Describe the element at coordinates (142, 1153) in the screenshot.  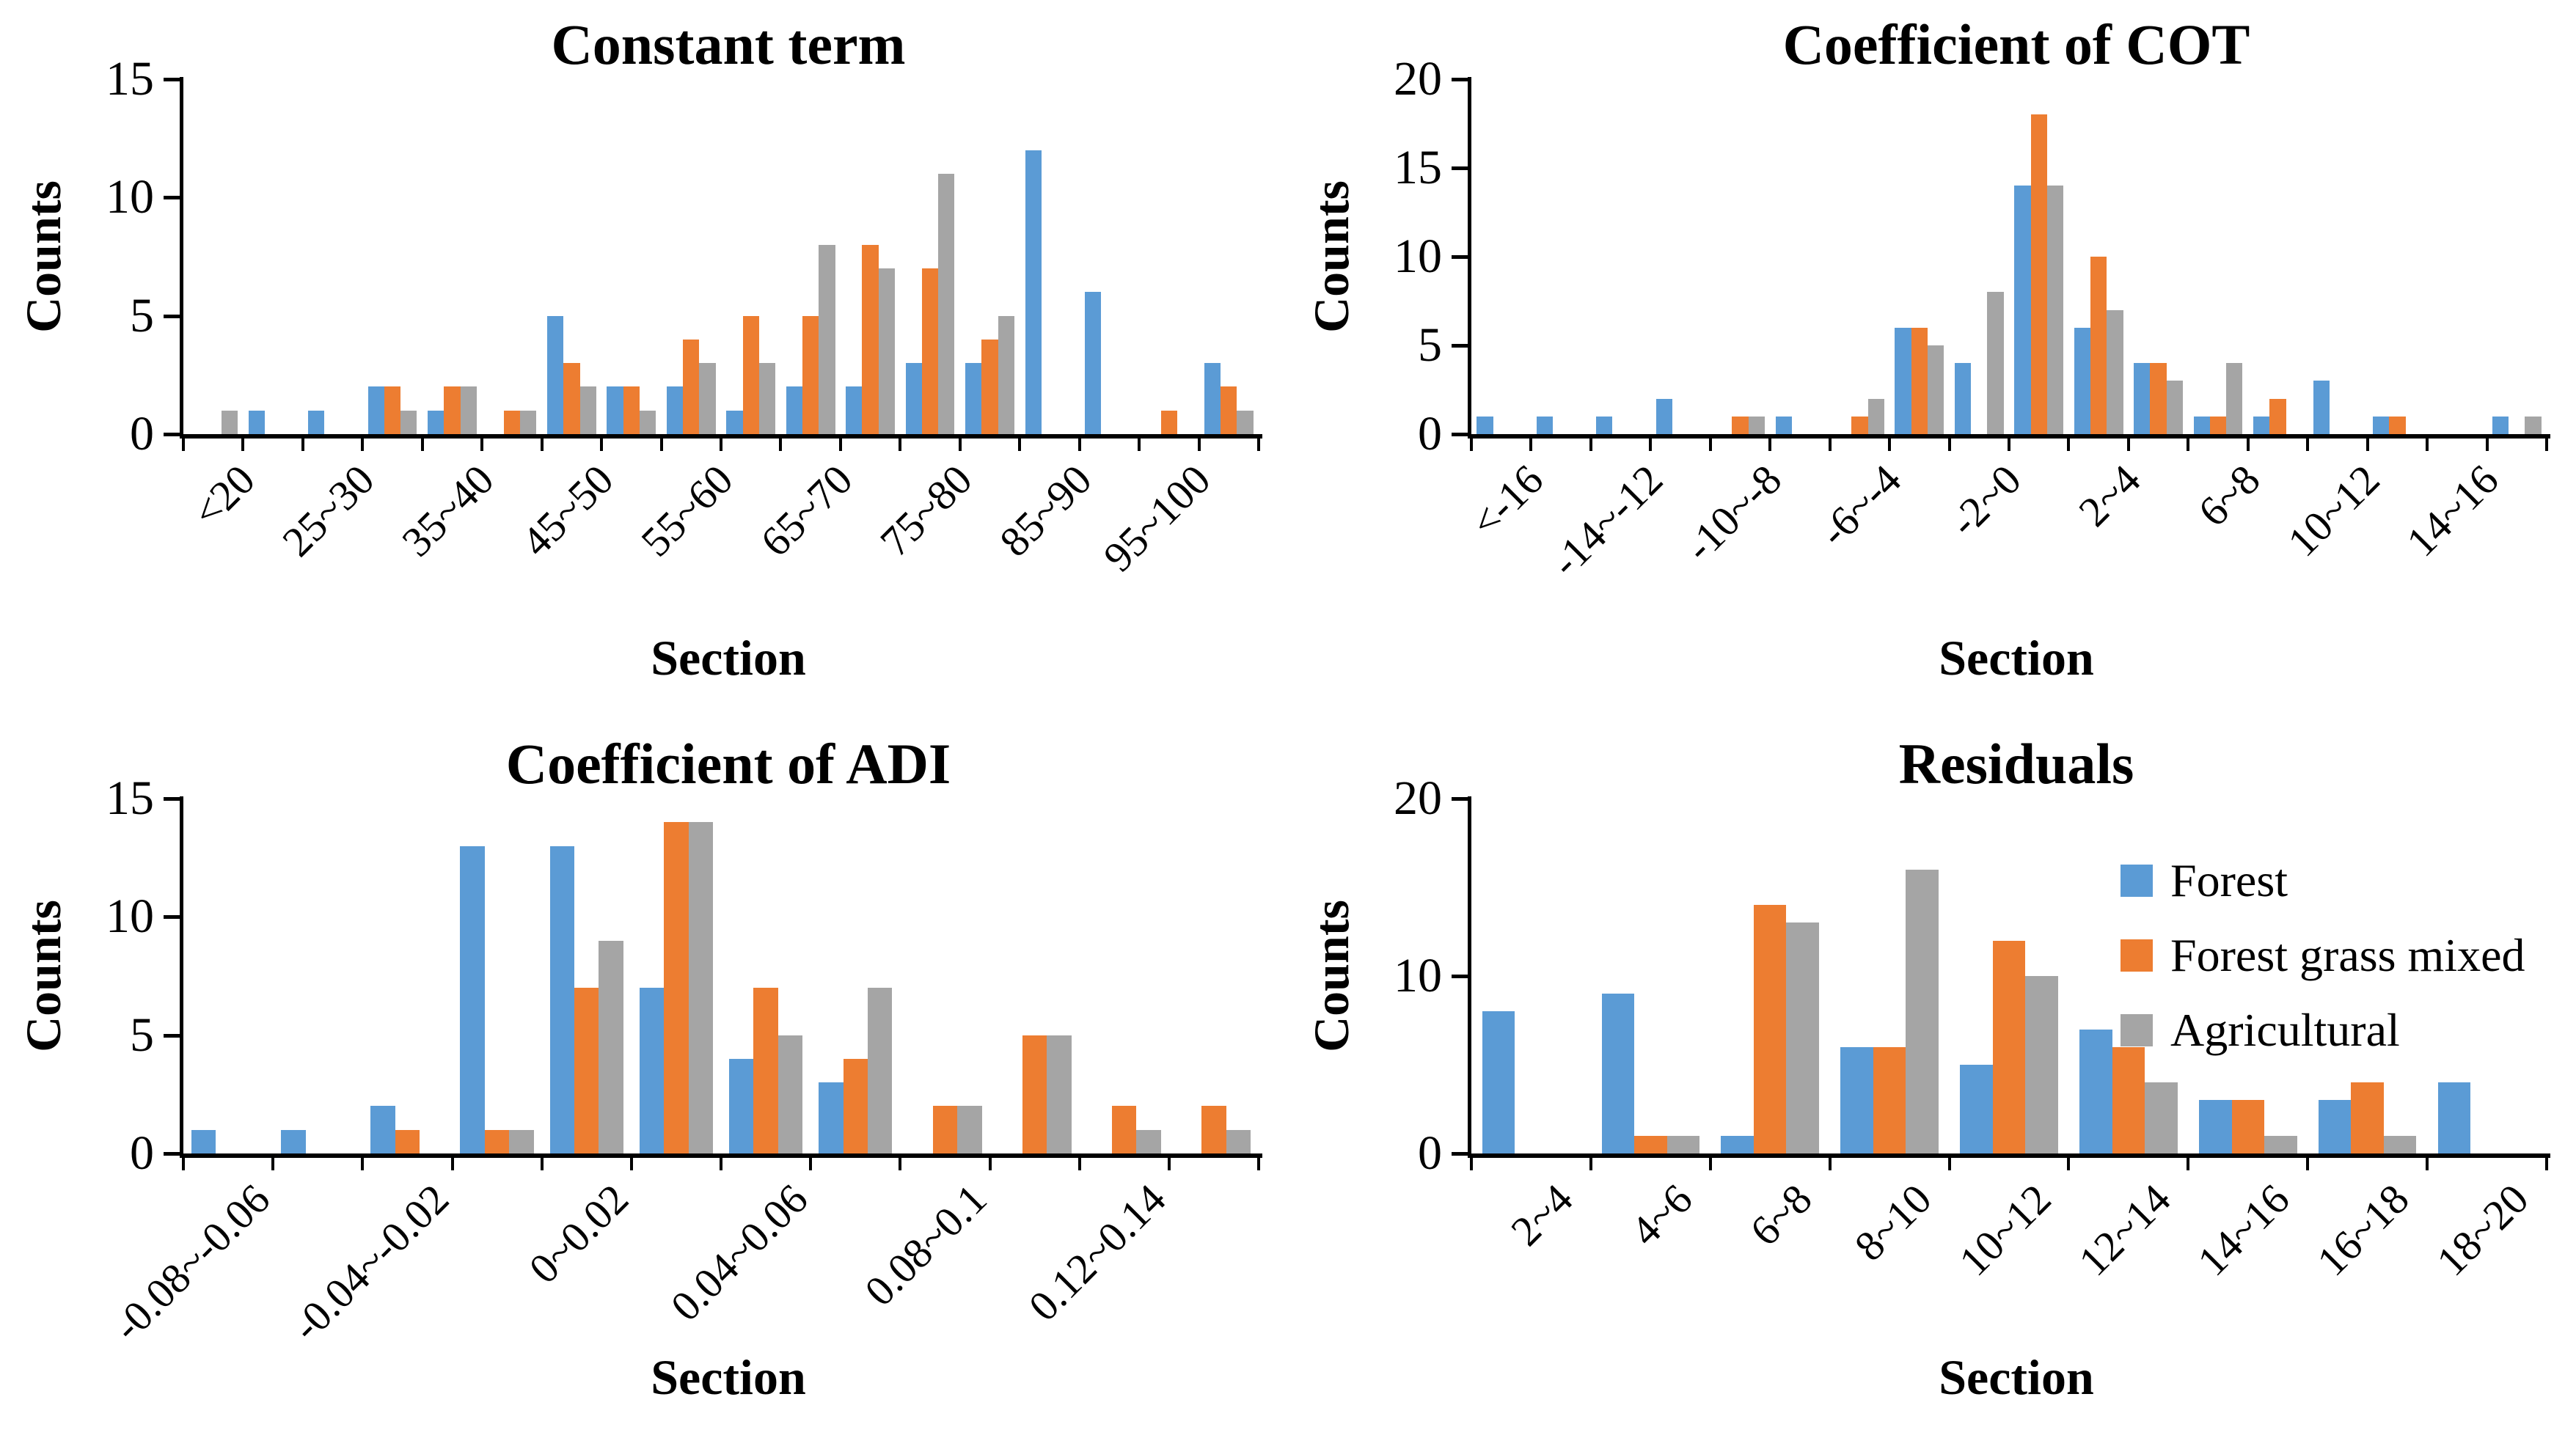
I see `y-tick-label: 0` at that location.